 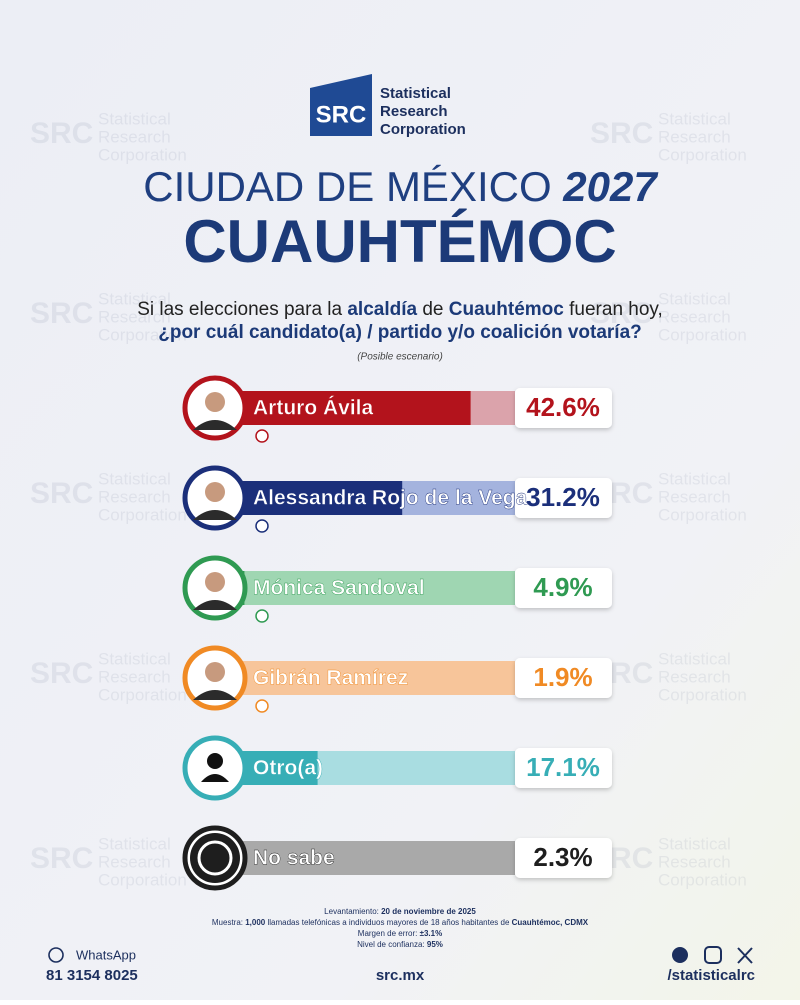 I want to click on q-part: fueran hoy,, so click(x=613, y=309).